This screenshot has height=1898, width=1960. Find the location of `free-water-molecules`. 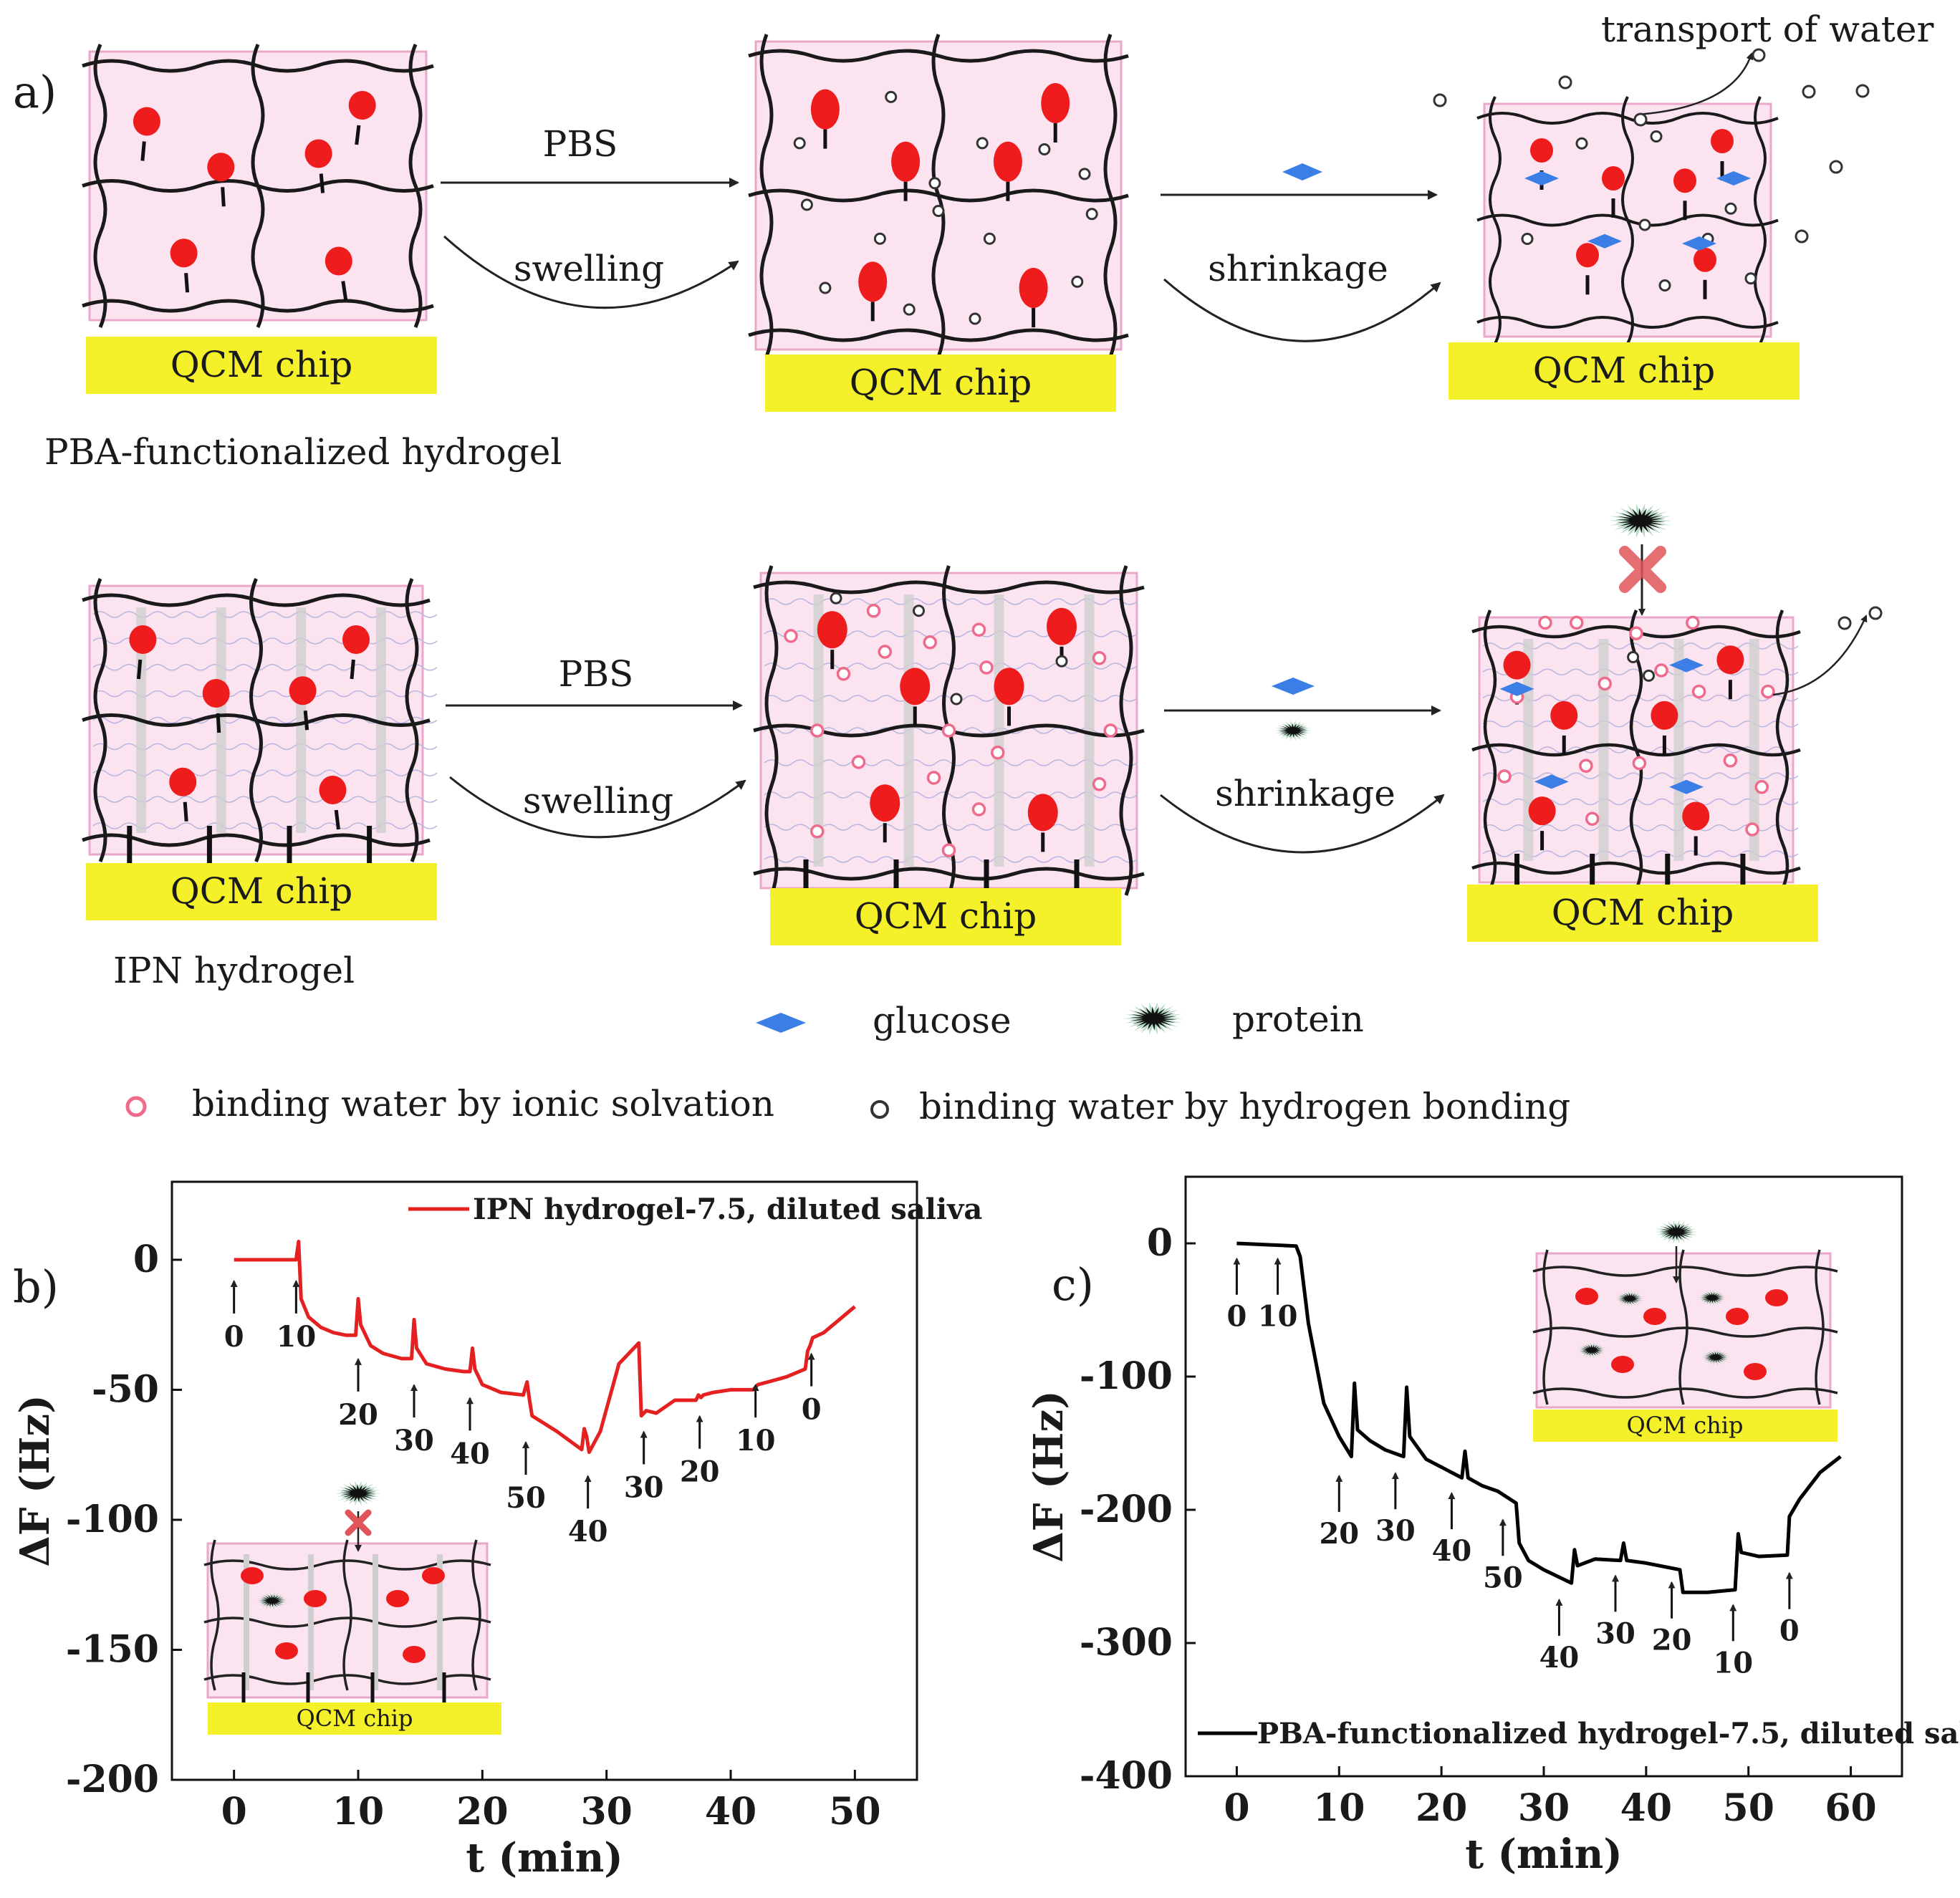

free-water-molecules is located at coordinates (1652, 146).